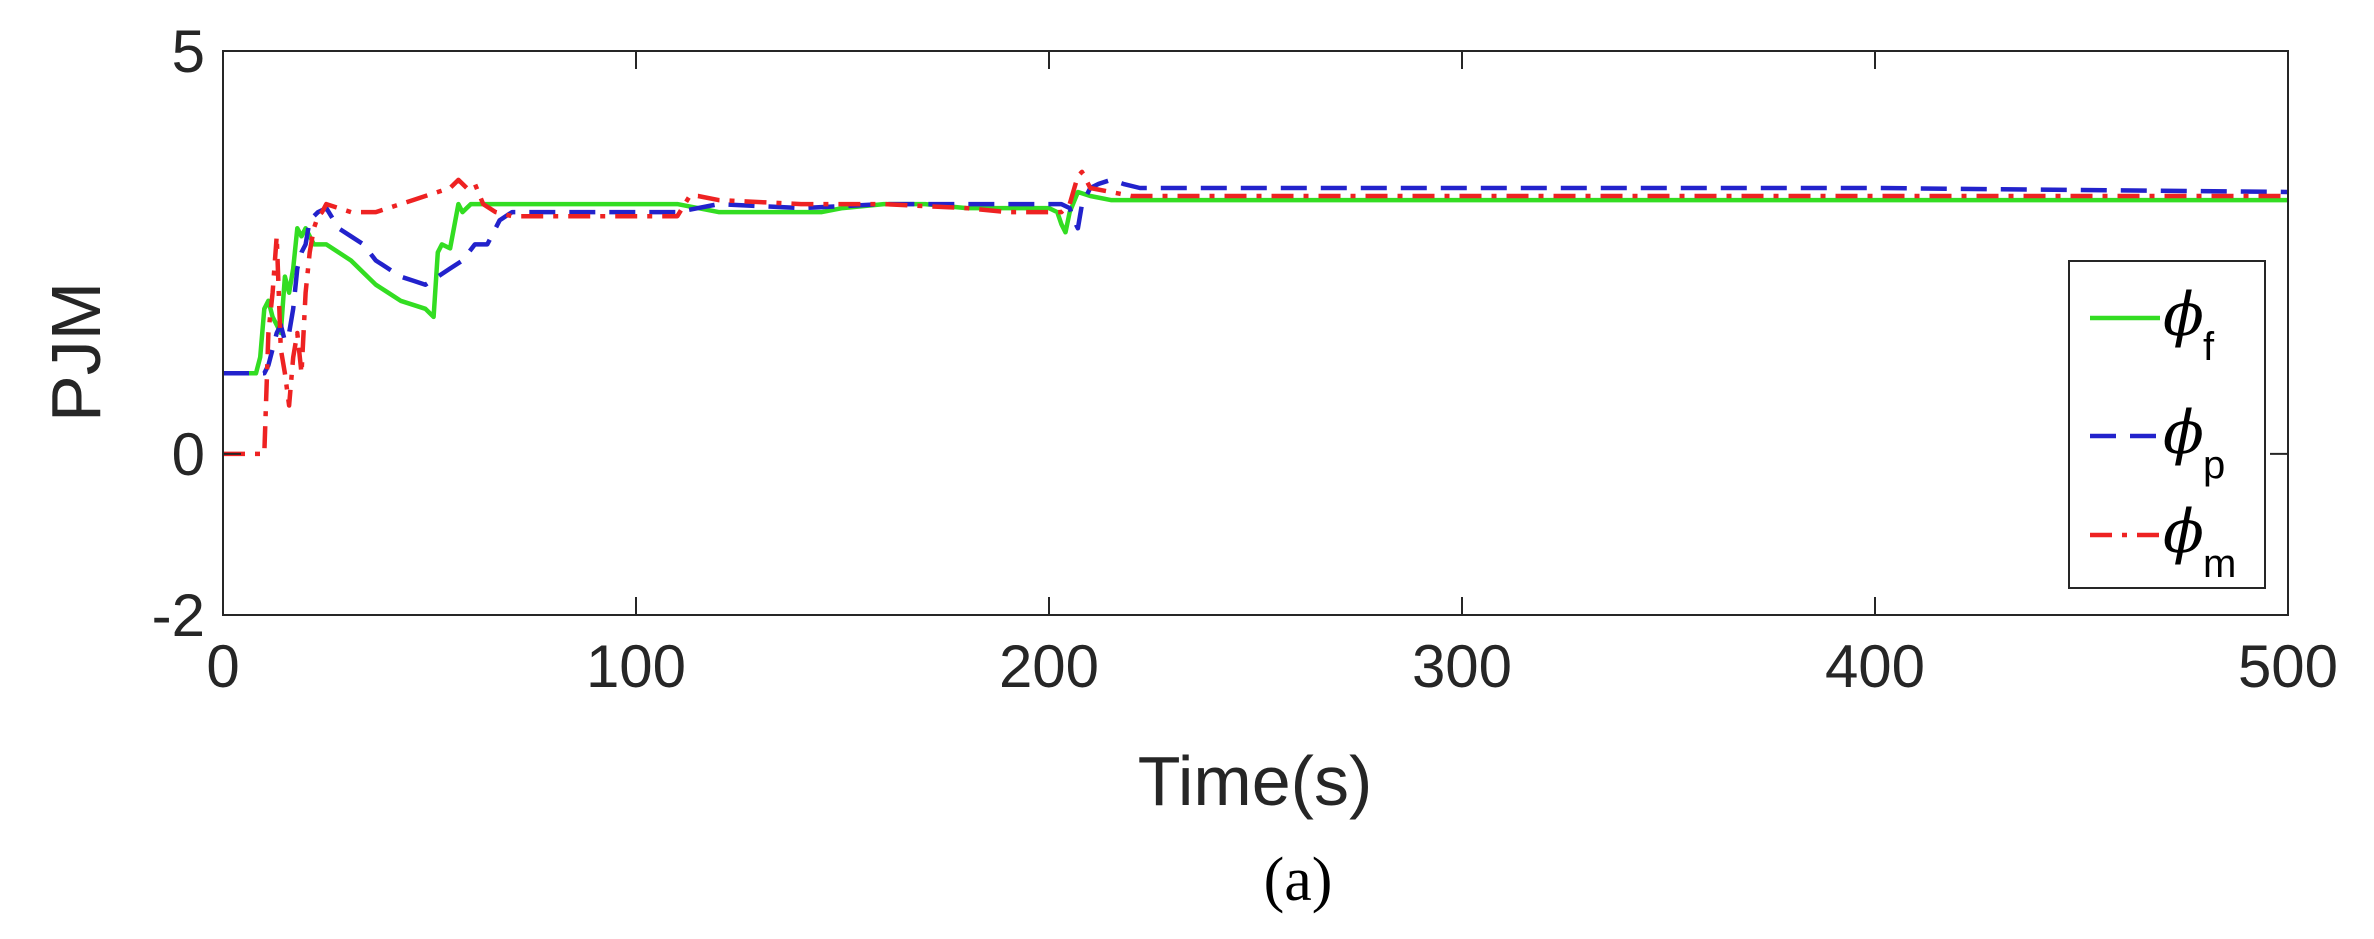 The height and width of the screenshot is (939, 2374). What do you see at coordinates (2152, 324) in the screenshot?
I see `legend-entry-1: ϕ f` at bounding box center [2152, 324].